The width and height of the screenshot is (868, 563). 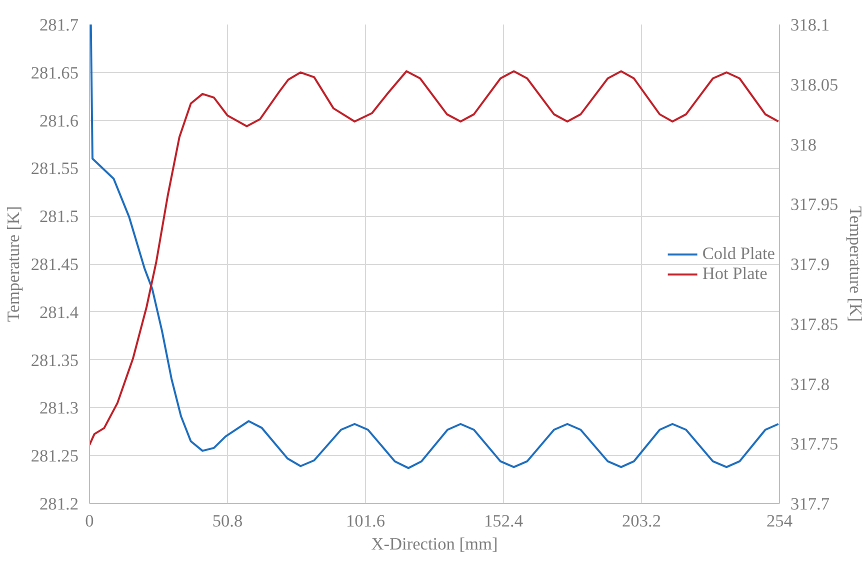 I want to click on y-tick-label: 281.3, so click(x=59, y=408).